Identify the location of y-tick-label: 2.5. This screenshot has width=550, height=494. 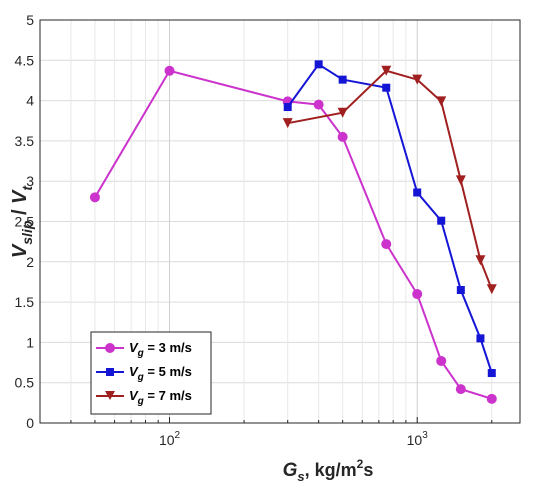
(25, 222).